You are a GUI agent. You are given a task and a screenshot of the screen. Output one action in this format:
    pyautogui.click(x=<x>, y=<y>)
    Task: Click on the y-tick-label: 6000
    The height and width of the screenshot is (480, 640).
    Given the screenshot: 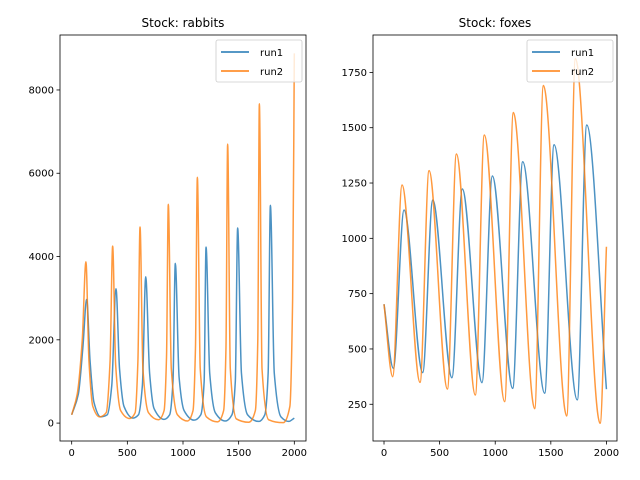 What is the action you would take?
    pyautogui.click(x=41, y=174)
    